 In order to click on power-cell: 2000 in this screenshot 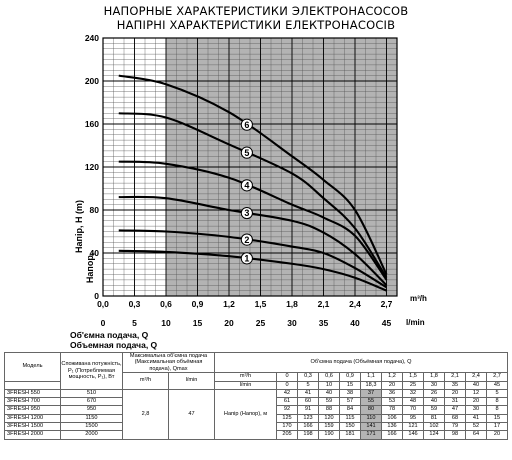, I will do `click(91, 435)`.